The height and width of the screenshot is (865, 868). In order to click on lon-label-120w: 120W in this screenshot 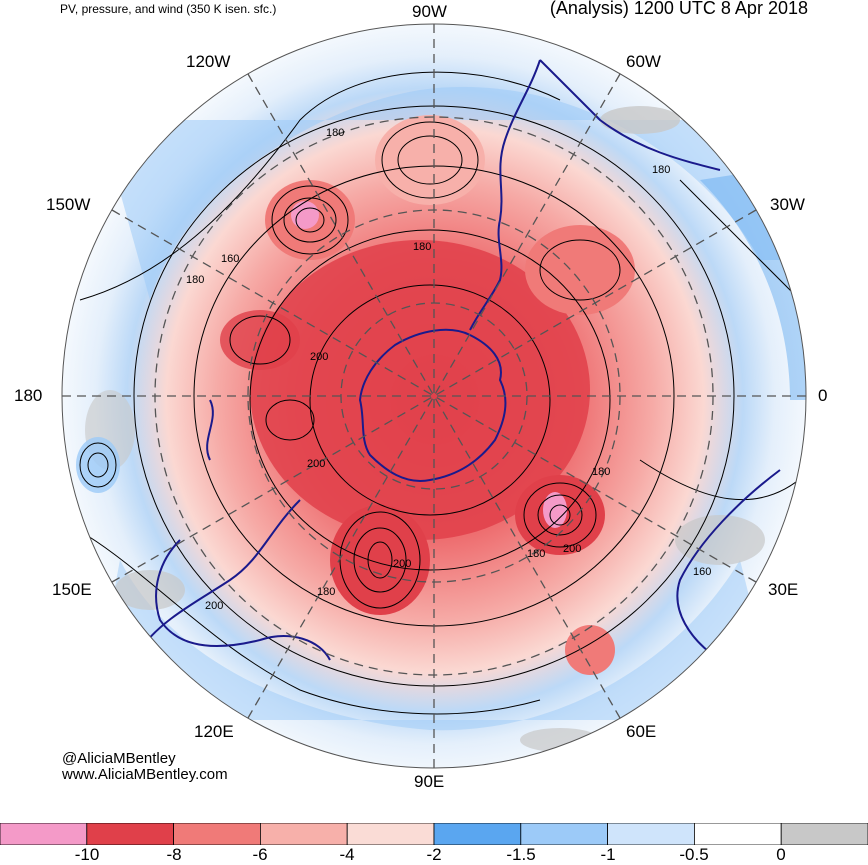, I will do `click(208, 61)`.